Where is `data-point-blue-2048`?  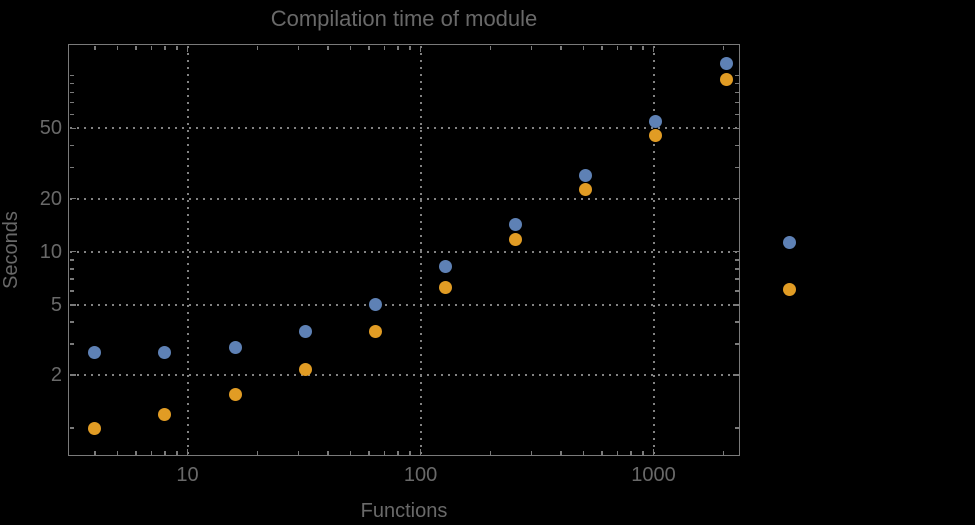 data-point-blue-2048 is located at coordinates (726, 64).